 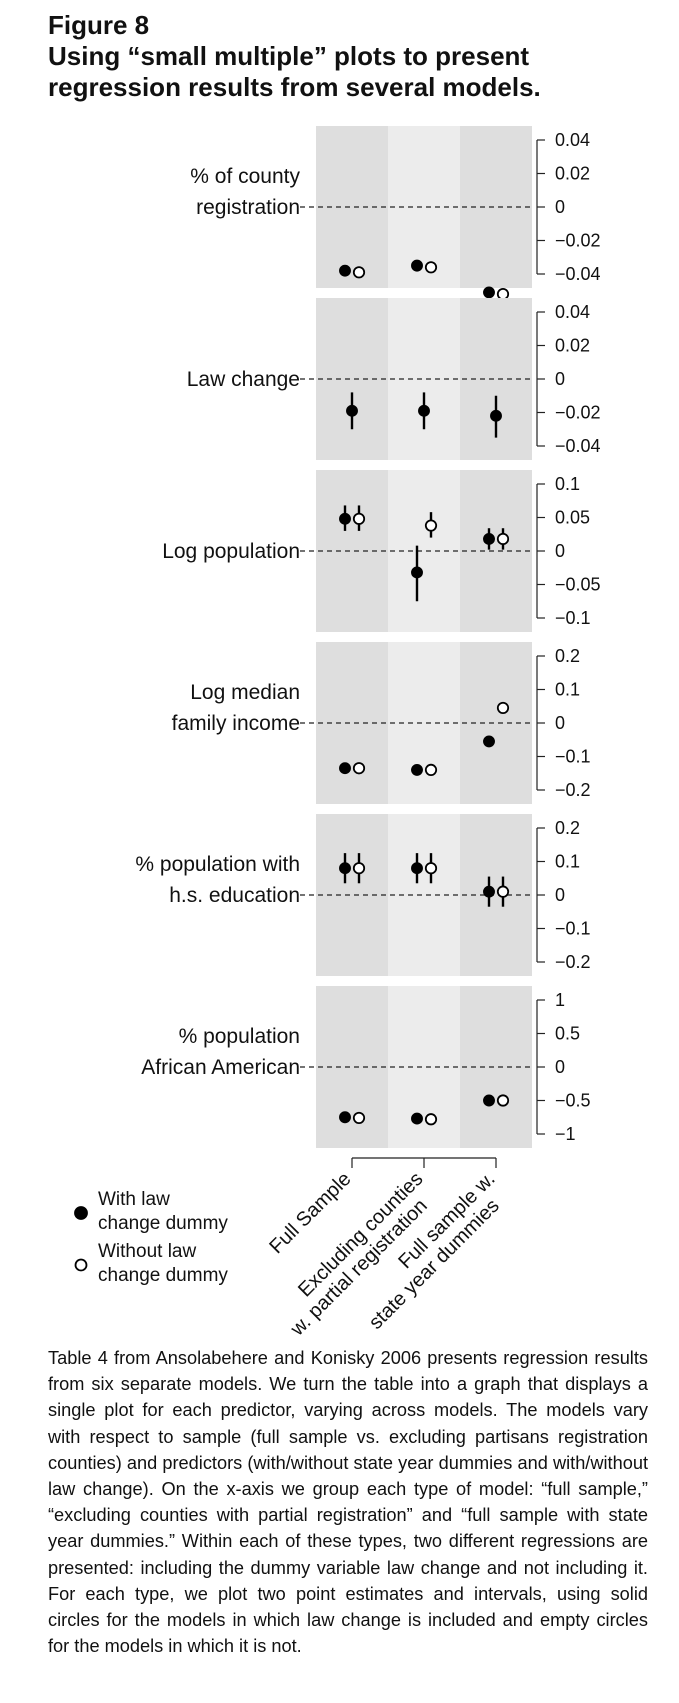 What do you see at coordinates (243, 379) in the screenshot?
I see `predictor-label: Law change` at bounding box center [243, 379].